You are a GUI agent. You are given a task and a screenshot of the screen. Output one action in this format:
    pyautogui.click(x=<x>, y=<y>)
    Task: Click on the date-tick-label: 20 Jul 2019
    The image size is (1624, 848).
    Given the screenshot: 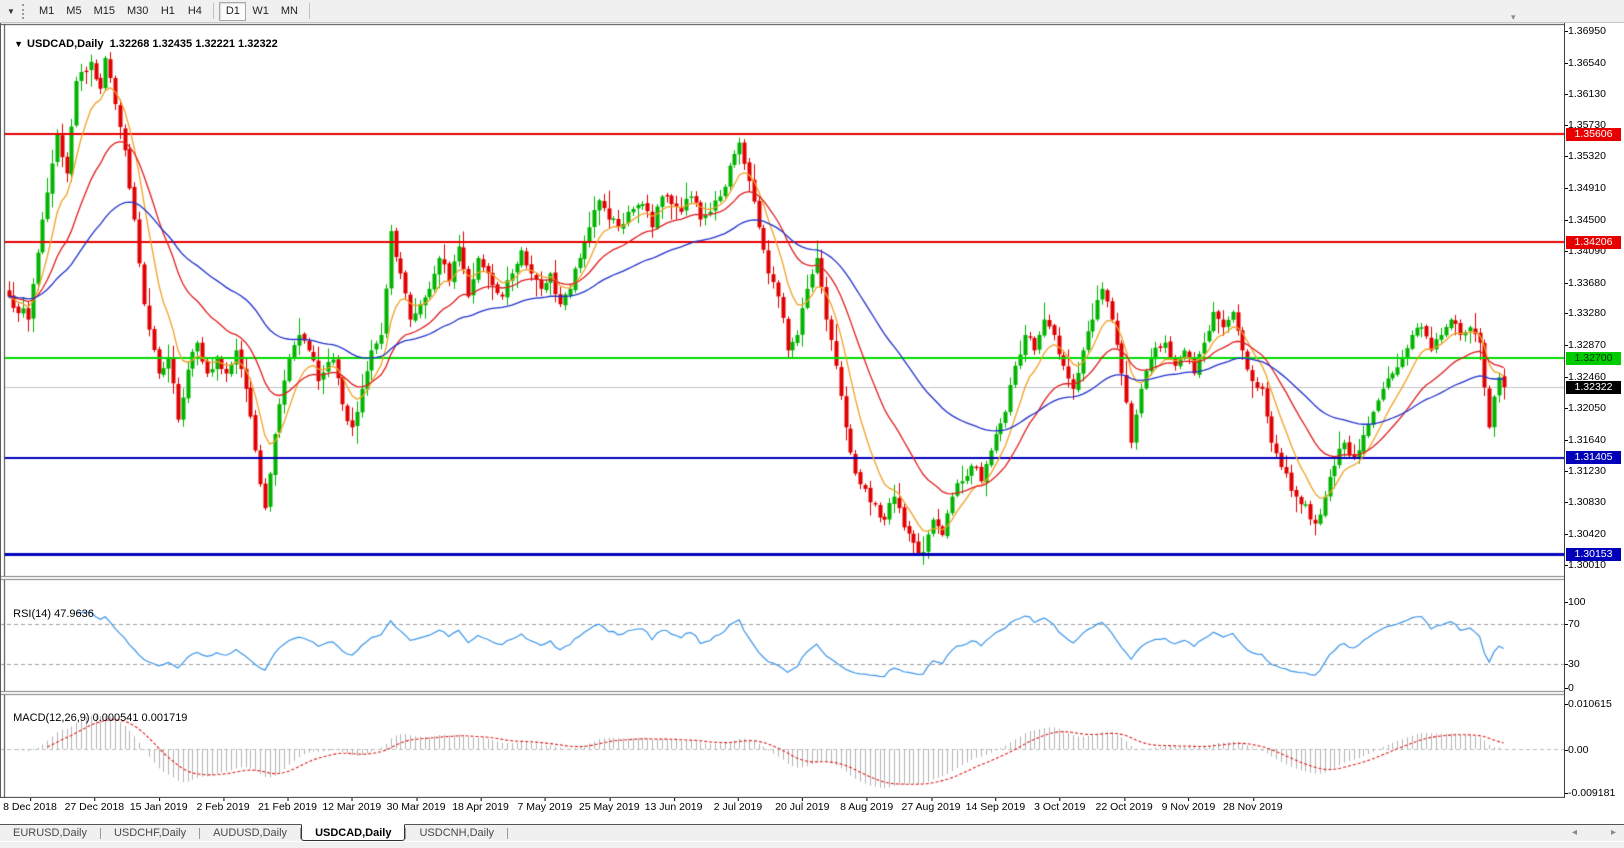 What is the action you would take?
    pyautogui.click(x=802, y=805)
    